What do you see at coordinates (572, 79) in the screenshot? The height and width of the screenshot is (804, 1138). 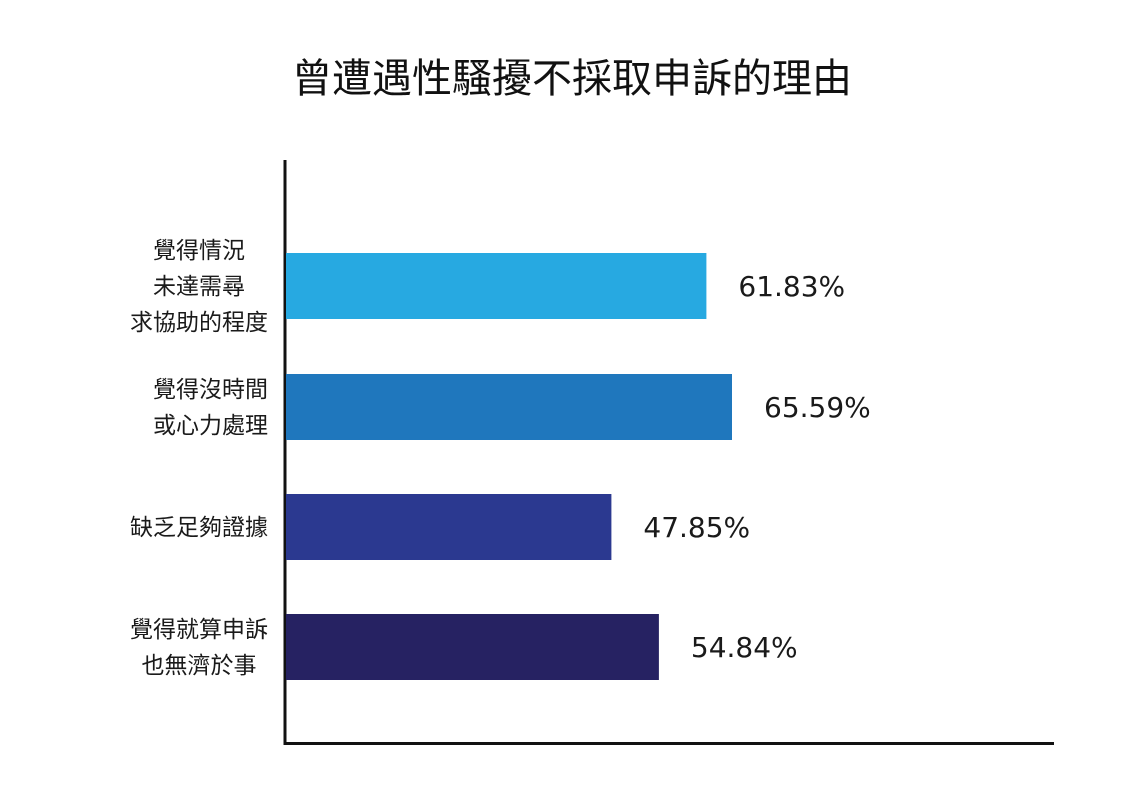 I see `chart-title: 曾遭遇性騷擾不採取申訴的理由` at bounding box center [572, 79].